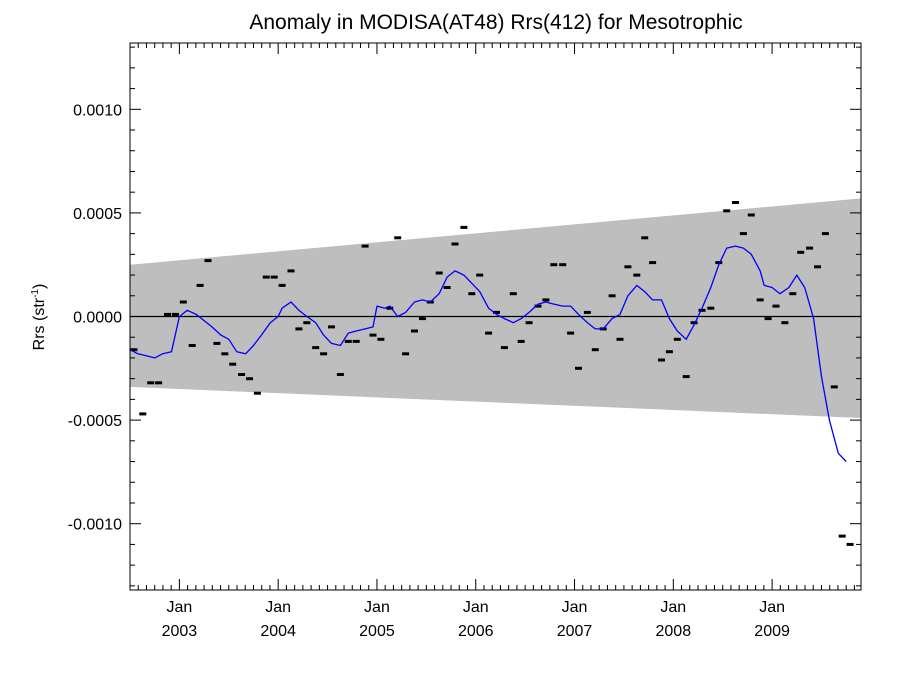 The image size is (900, 675). Describe the element at coordinates (377, 607) in the screenshot. I see `x-tick-label-month-2: Jan` at that location.